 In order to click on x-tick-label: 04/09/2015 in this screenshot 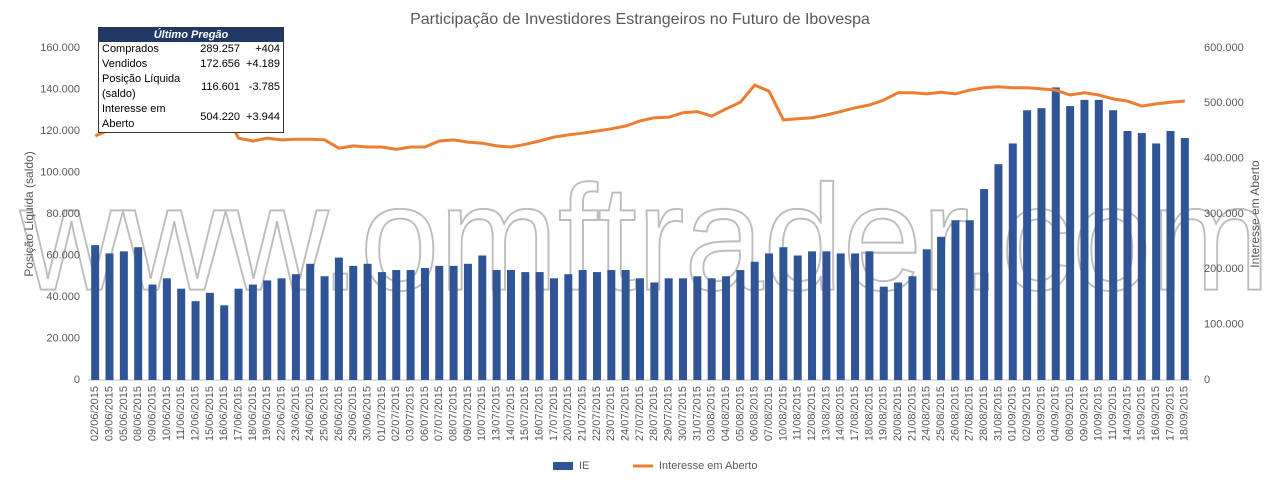, I will do `click(1056, 413)`.